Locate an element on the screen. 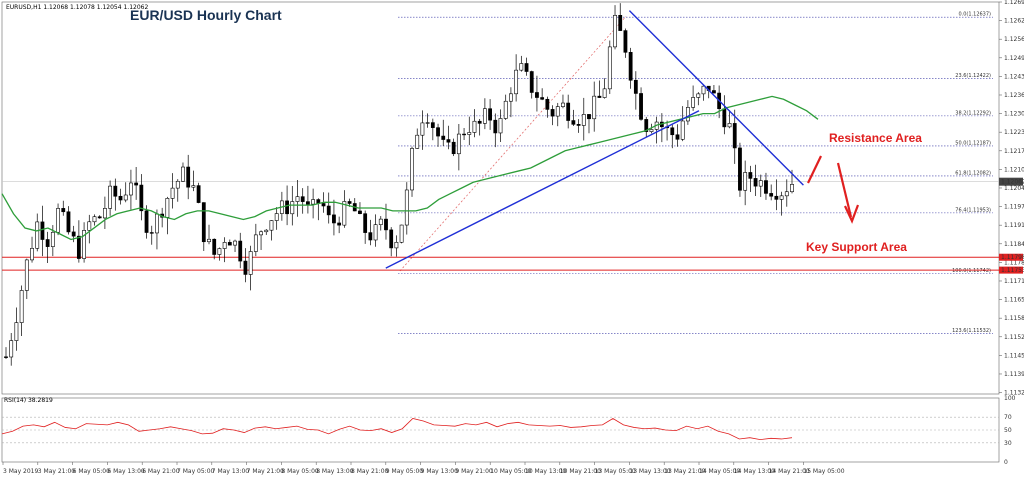  y-tick-label: 1.11650 is located at coordinates (1014, 300).